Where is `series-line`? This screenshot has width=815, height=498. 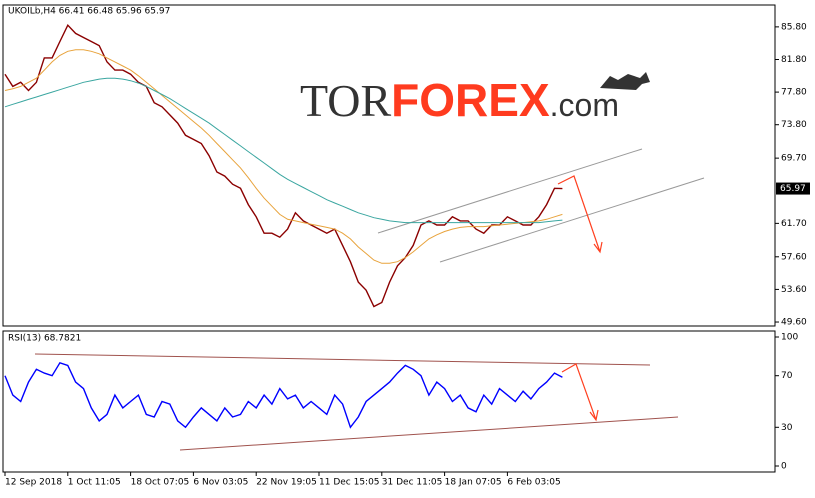 series-line is located at coordinates (283, 395).